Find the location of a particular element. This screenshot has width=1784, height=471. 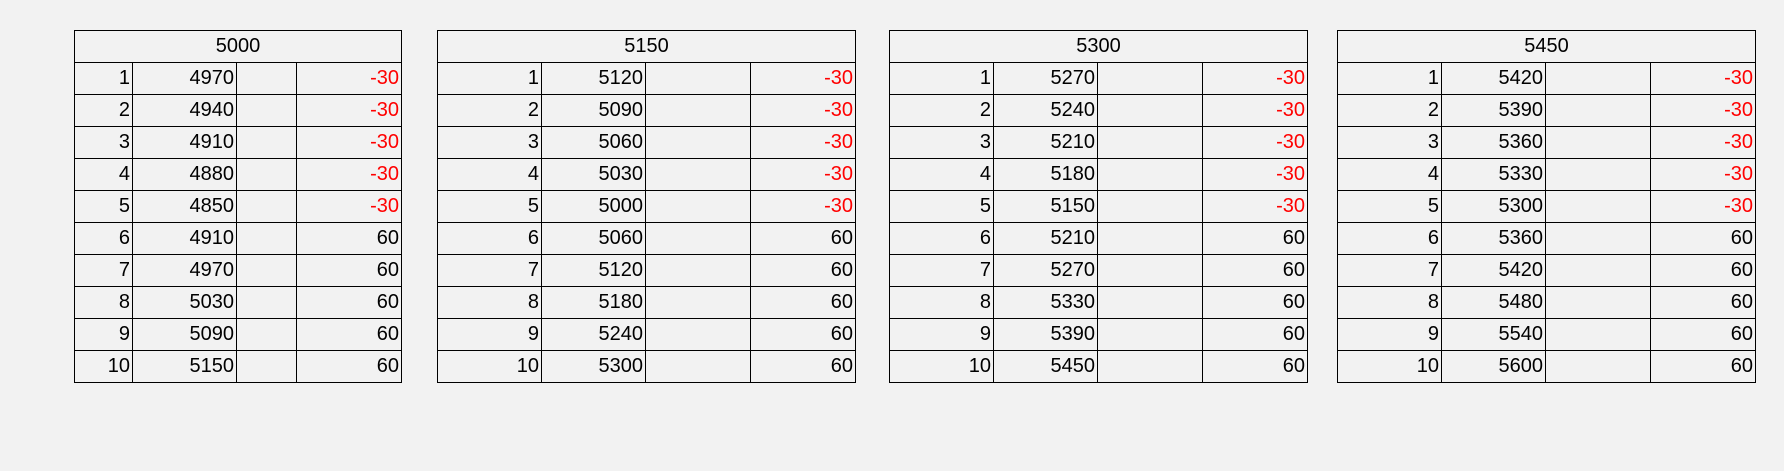

value-cell: 5060 is located at coordinates (593, 238).